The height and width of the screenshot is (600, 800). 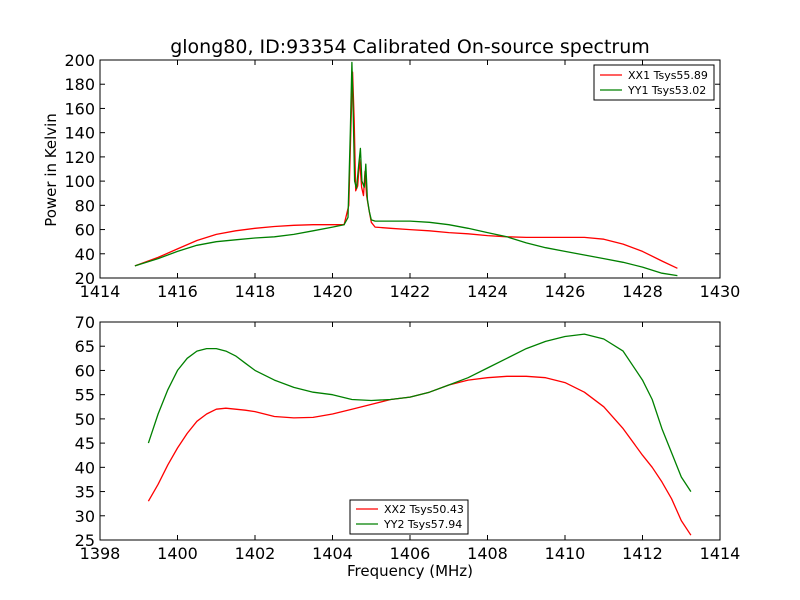 What do you see at coordinates (565, 553) in the screenshot?
I see `x-tick-label: 1410` at bounding box center [565, 553].